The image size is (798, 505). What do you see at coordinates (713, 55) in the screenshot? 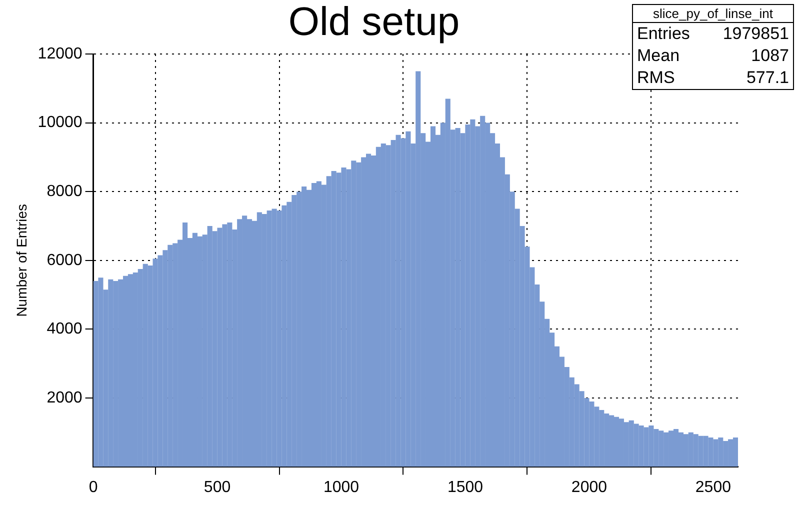
I see `text: Mean 1087` at bounding box center [713, 55].